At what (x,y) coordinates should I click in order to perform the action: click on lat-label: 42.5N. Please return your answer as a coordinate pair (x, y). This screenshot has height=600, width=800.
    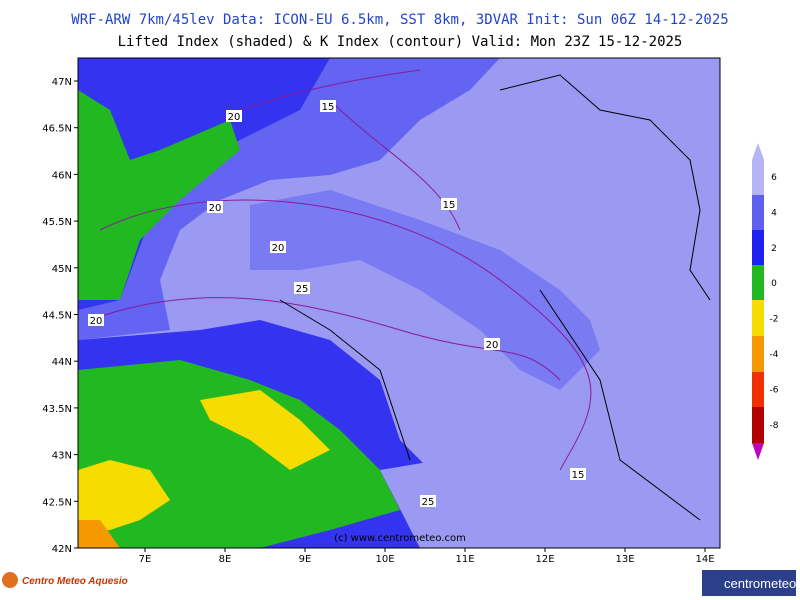
    Looking at the image, I should click on (57, 502).